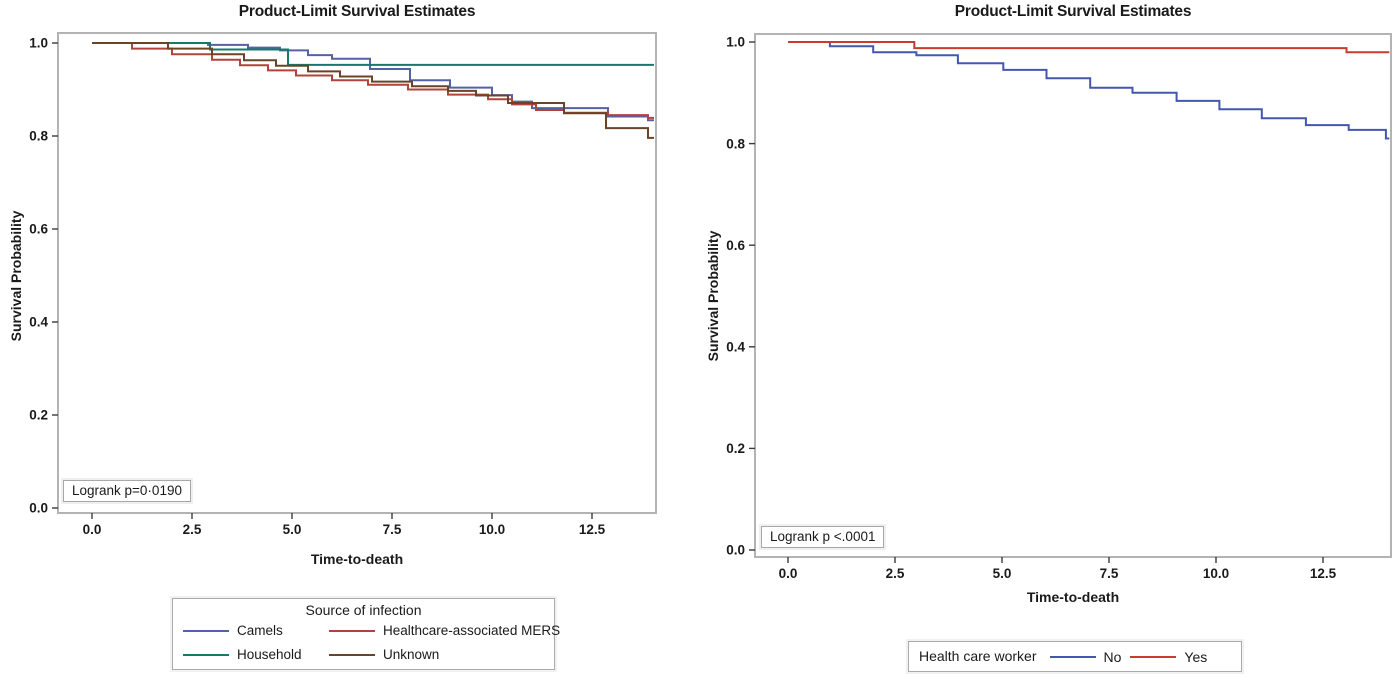 Image resolution: width=1400 pixels, height=674 pixels. Describe the element at coordinates (373, 82) in the screenshot. I see `camels-survival-curve` at that location.